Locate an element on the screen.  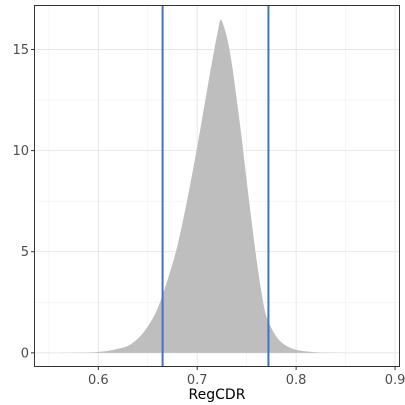
x-tick-label: 0.6 is located at coordinates (98, 380).